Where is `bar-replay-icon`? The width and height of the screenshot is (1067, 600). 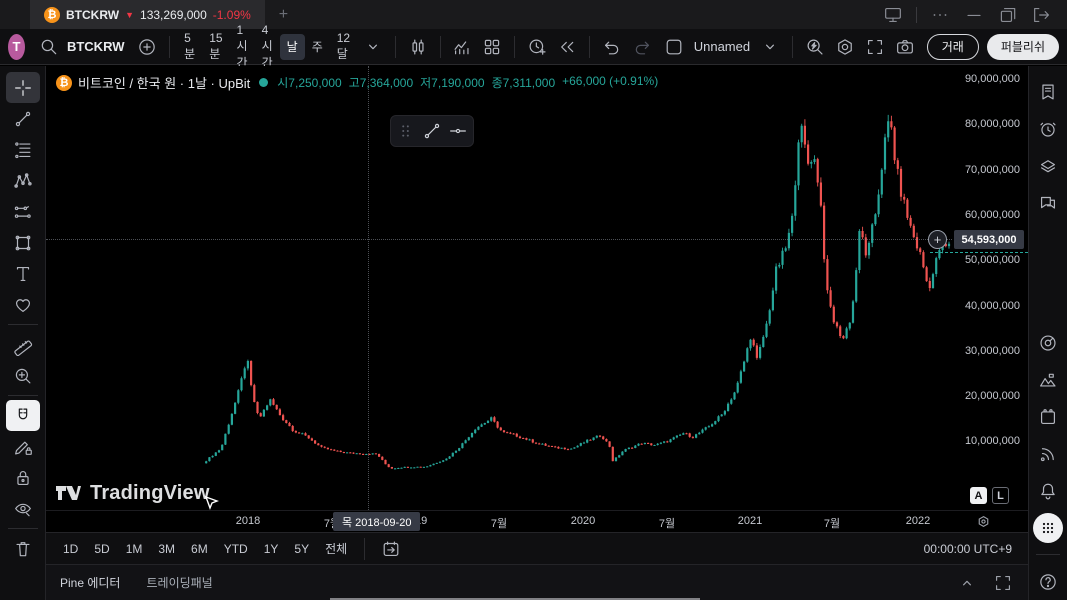
bar-replay-icon is located at coordinates (567, 47).